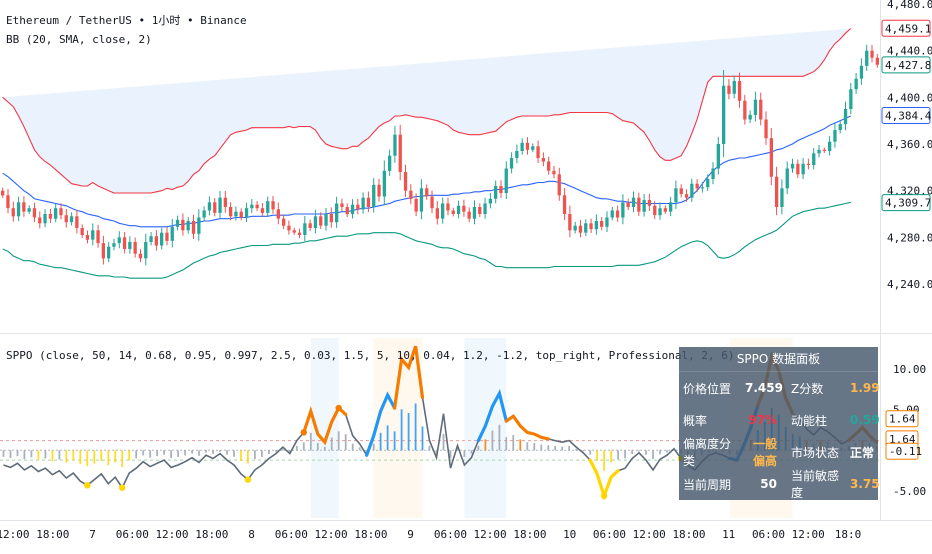 The height and width of the screenshot is (554, 932). What do you see at coordinates (764, 452) in the screenshot?
I see `dashboard-value: 一般偏高` at bounding box center [764, 452].